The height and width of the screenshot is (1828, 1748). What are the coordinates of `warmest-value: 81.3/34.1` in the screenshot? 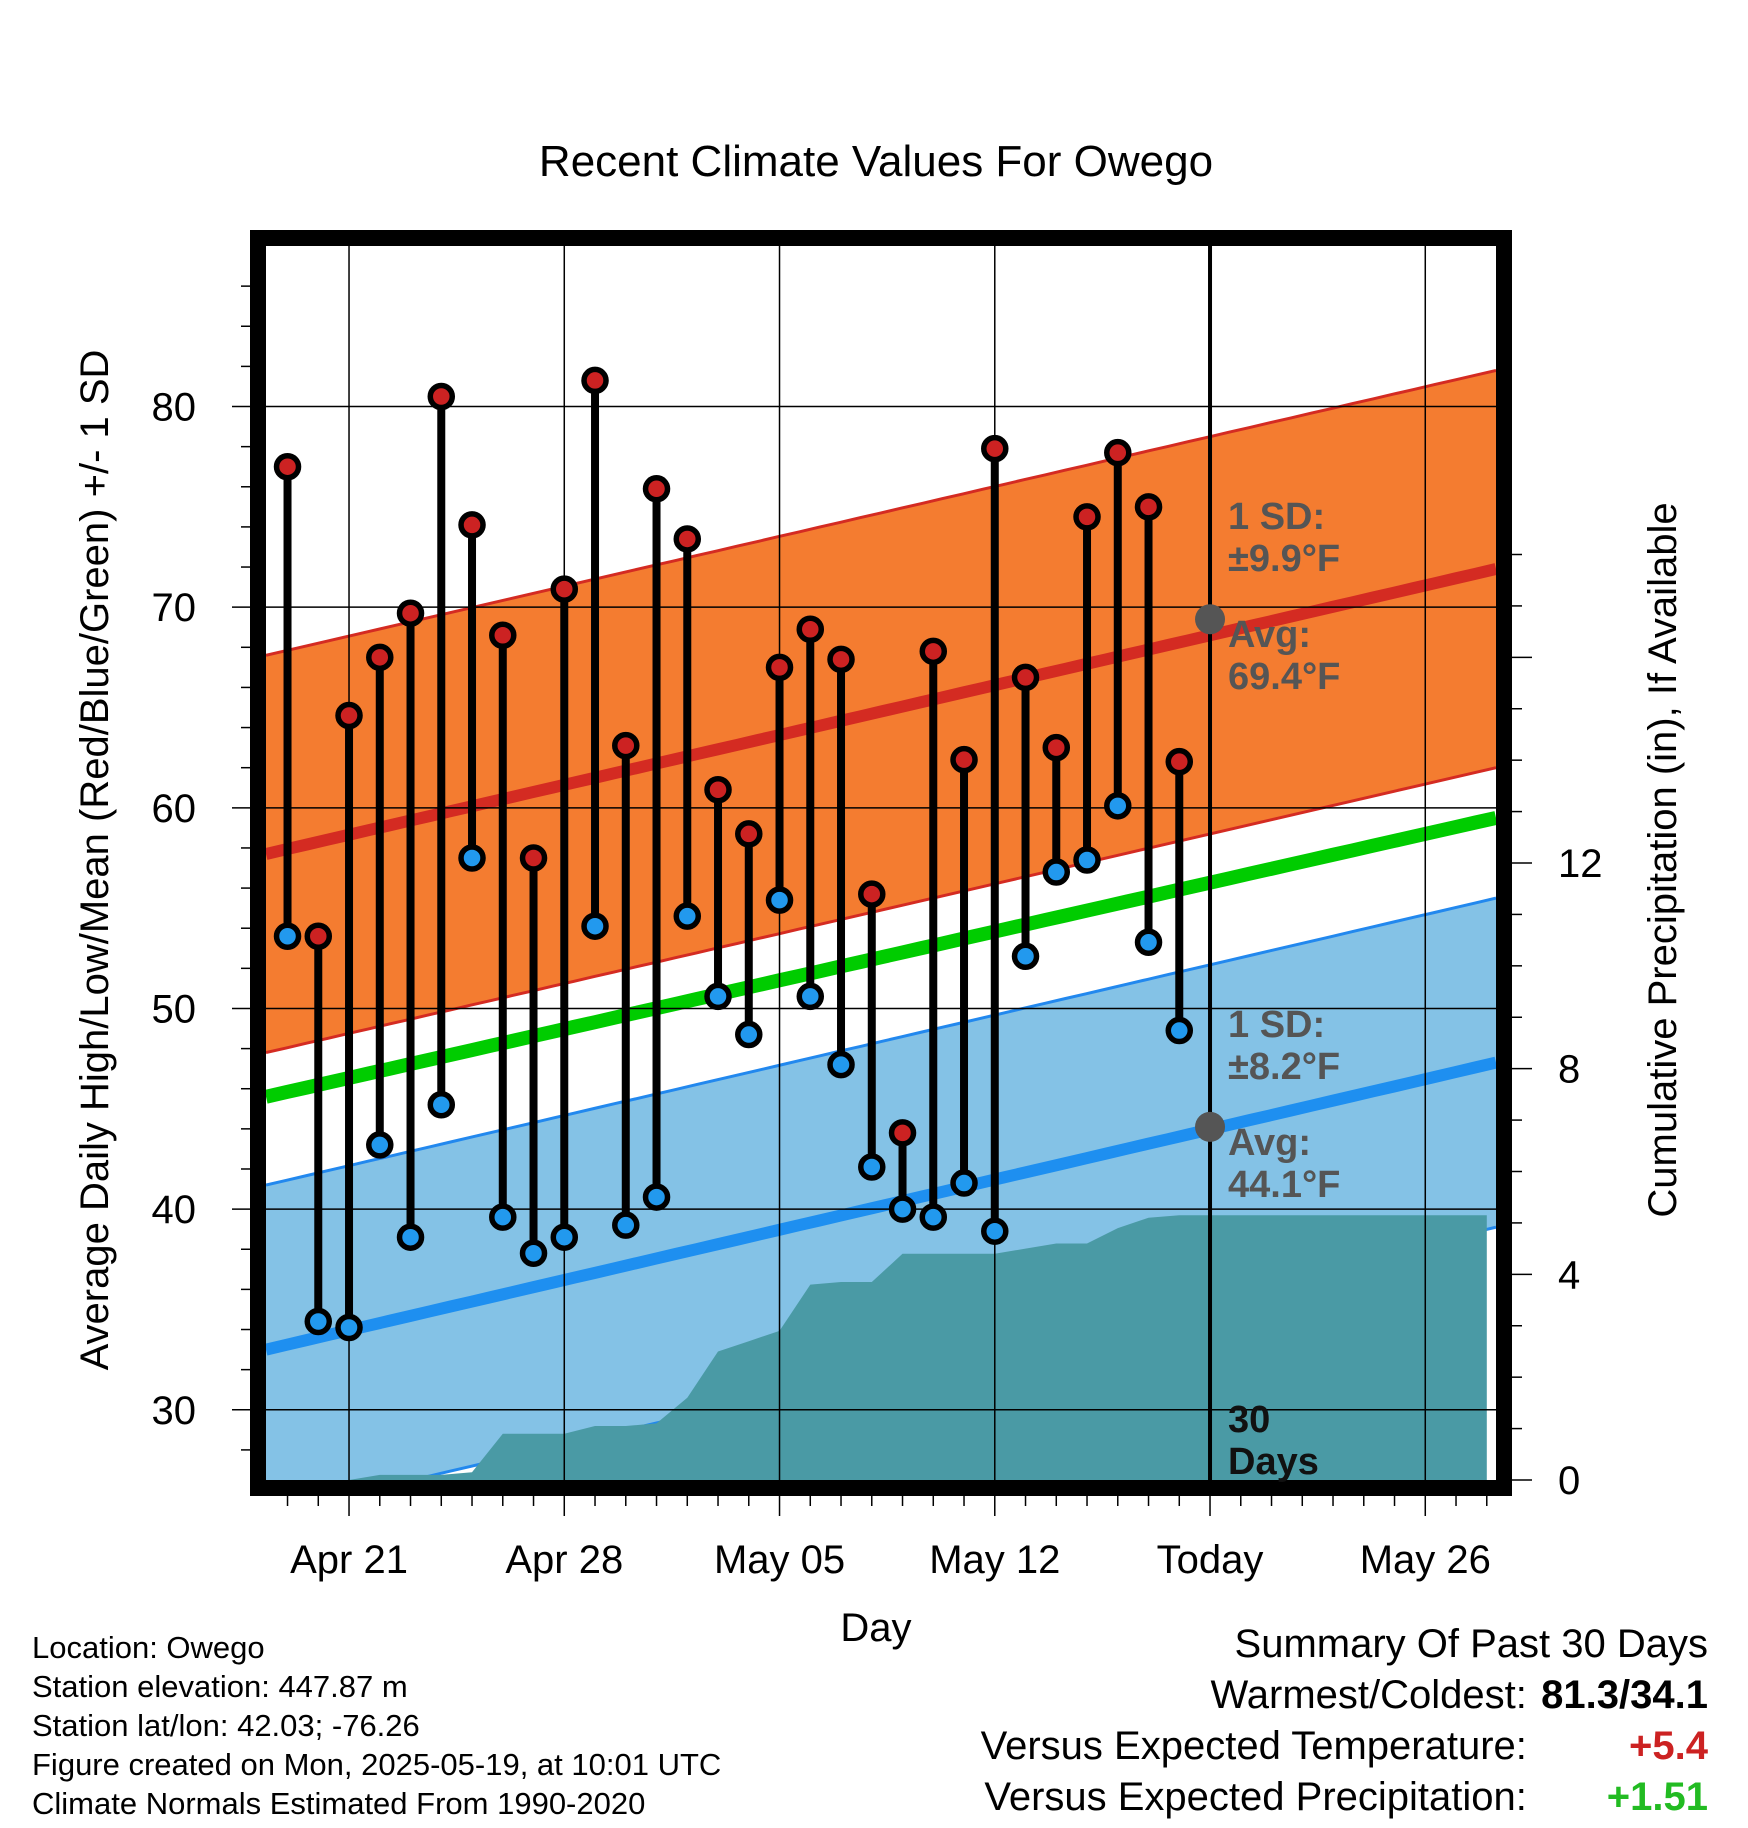 It's located at (1624, 1695).